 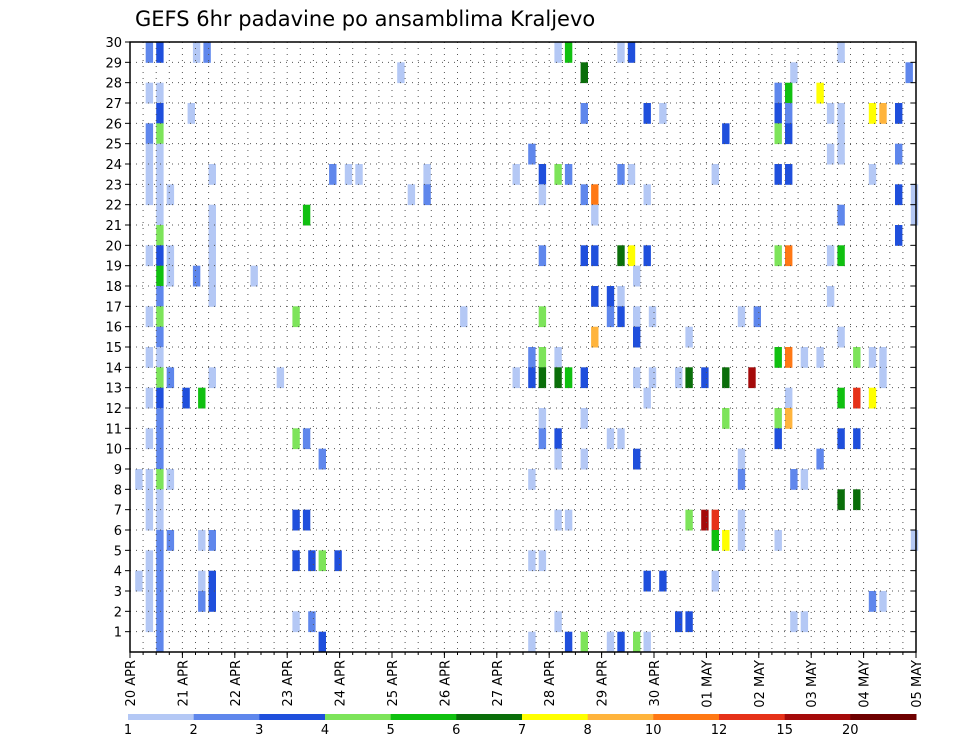 I want to click on y-tick-label: 28, so click(x=113, y=84).